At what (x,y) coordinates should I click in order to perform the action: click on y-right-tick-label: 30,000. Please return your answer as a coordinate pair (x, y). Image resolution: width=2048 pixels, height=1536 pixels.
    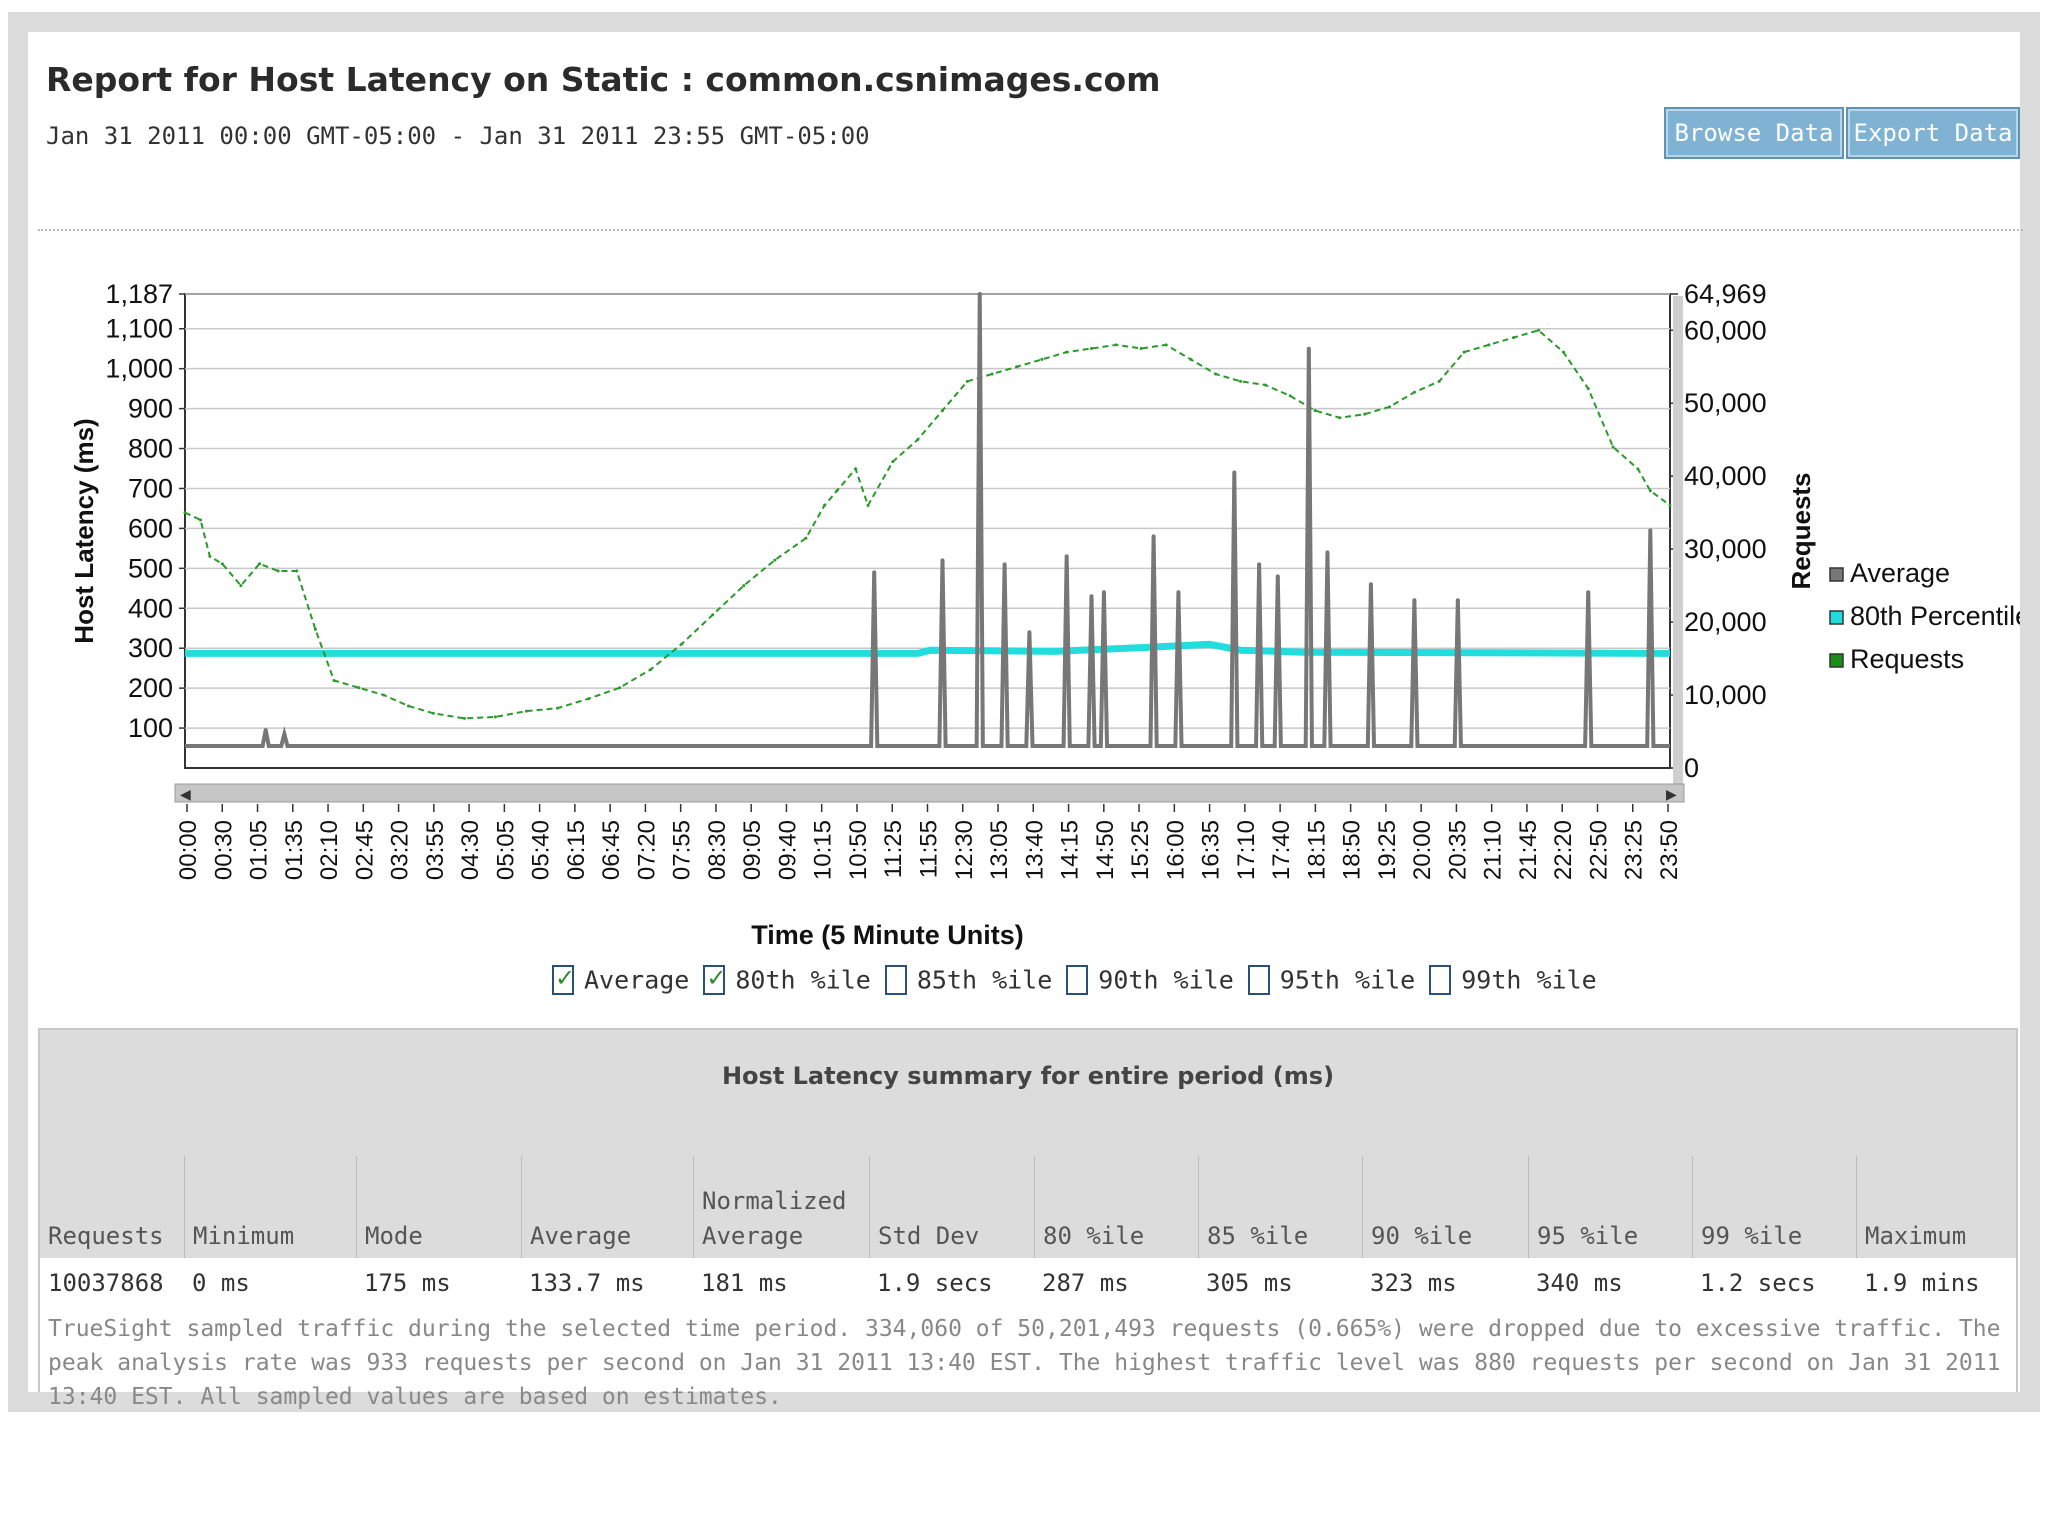
    Looking at the image, I should click on (1725, 549).